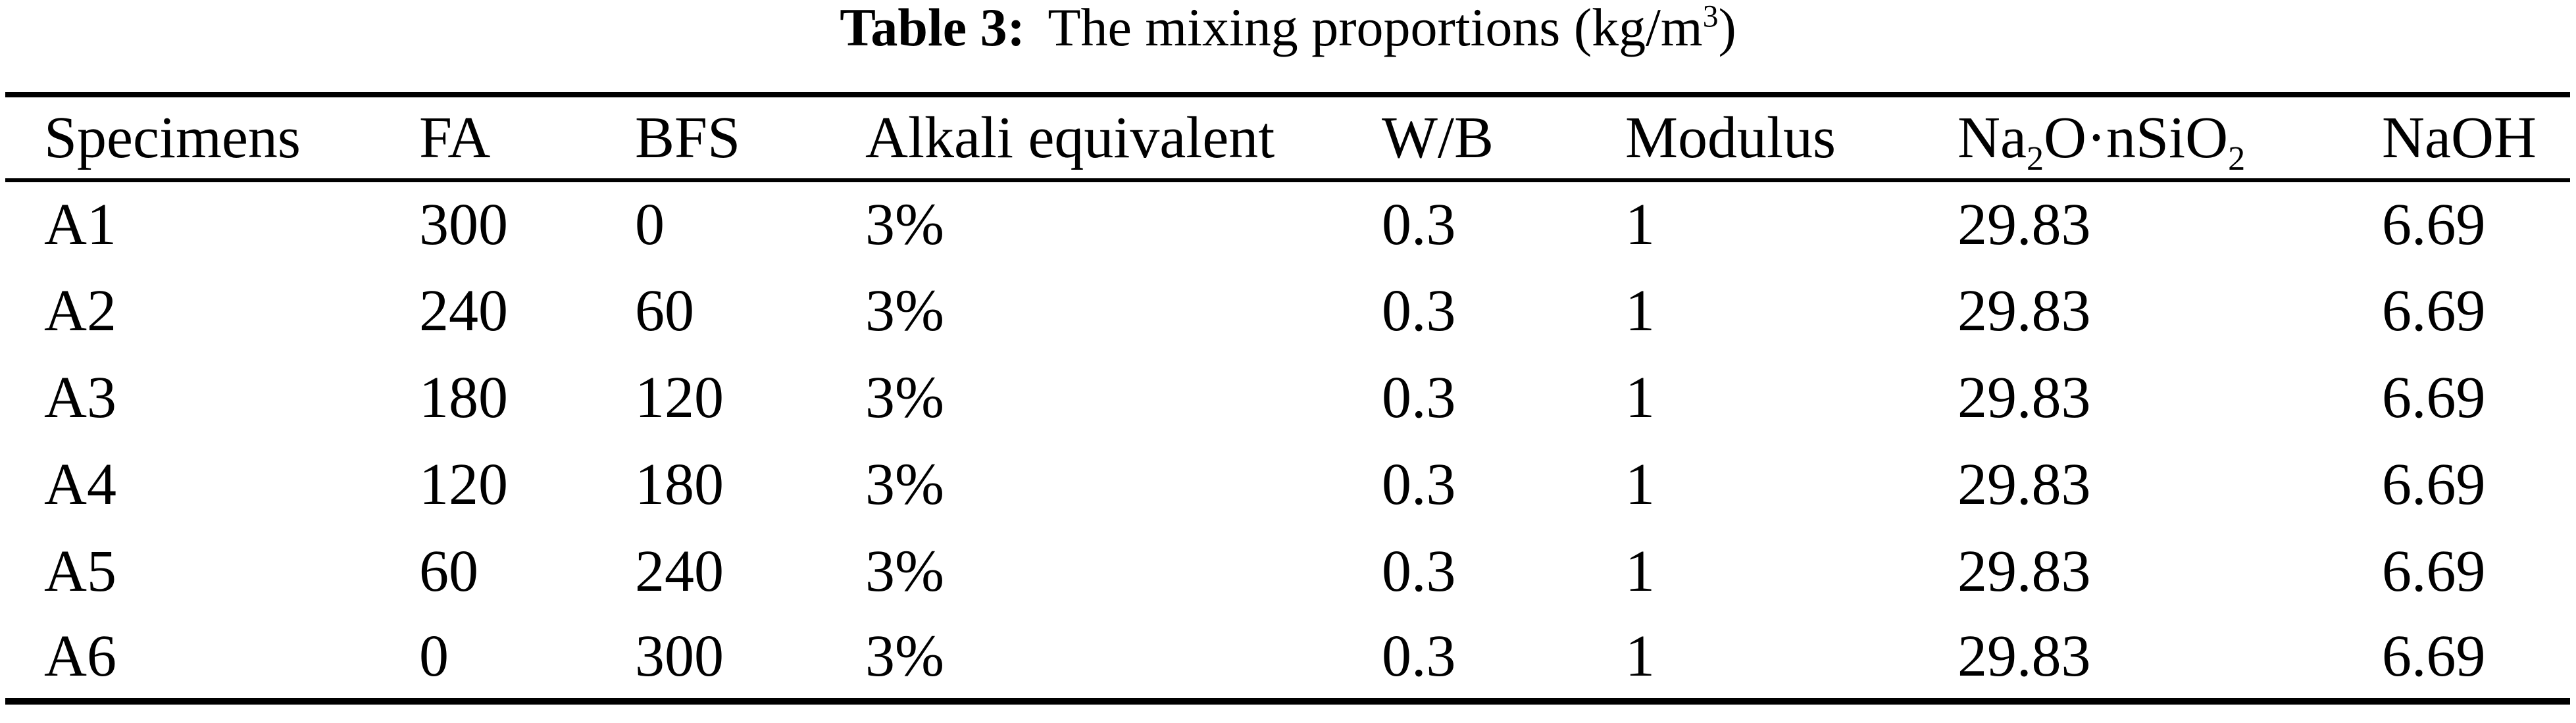 The image size is (2576, 723). Describe the element at coordinates (80, 397) in the screenshot. I see `table-cell: A3` at that location.